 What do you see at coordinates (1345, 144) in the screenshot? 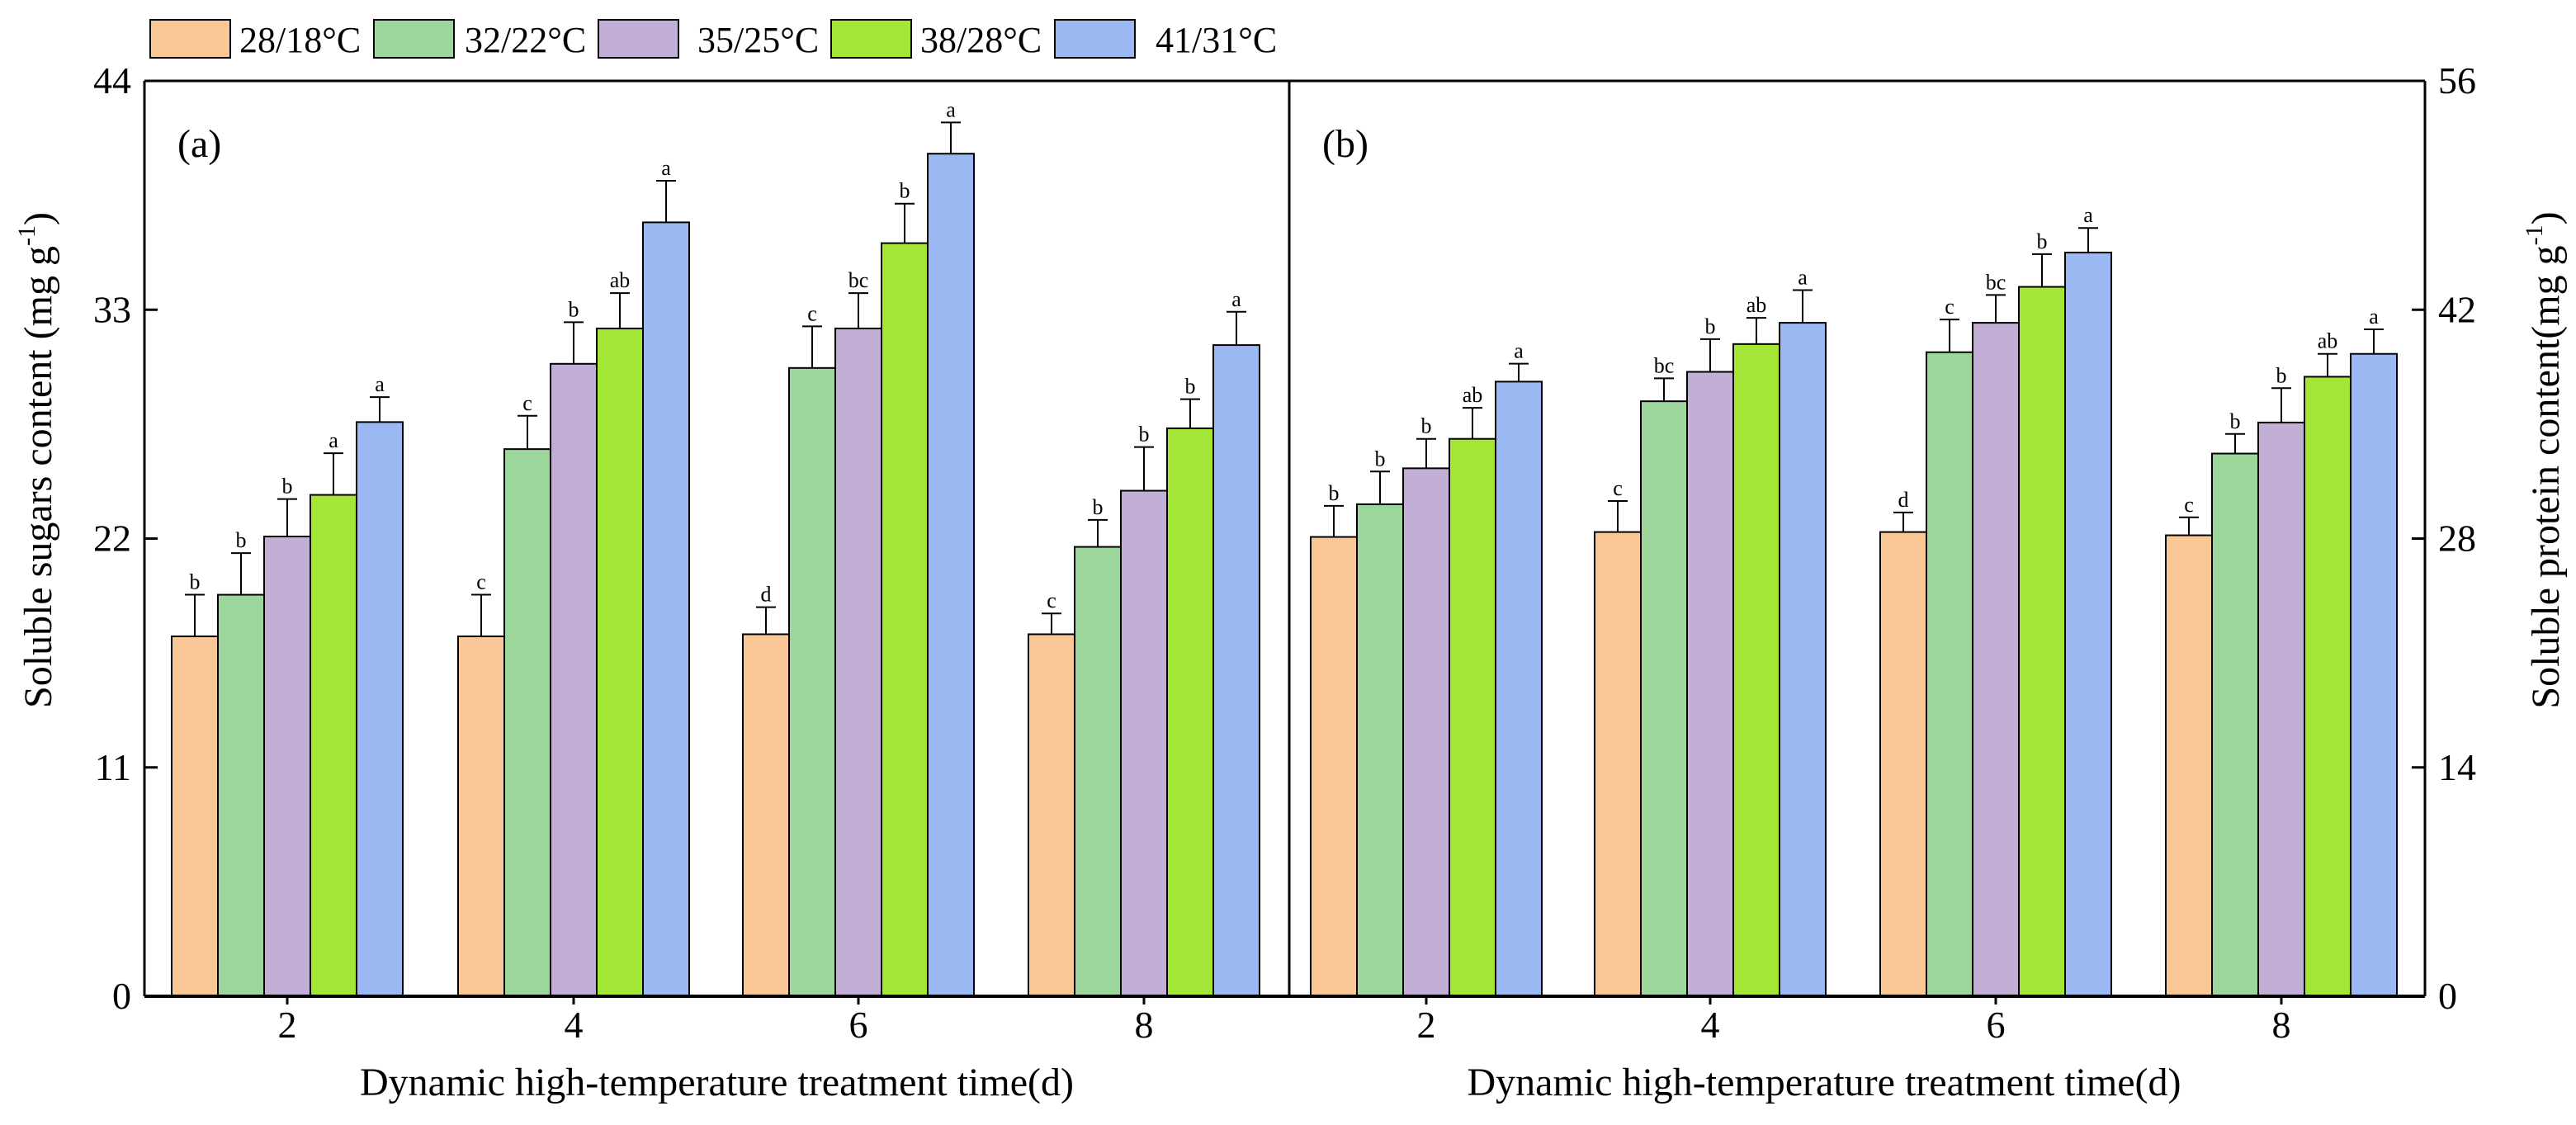
I see `panel-label: (b)` at bounding box center [1345, 144].